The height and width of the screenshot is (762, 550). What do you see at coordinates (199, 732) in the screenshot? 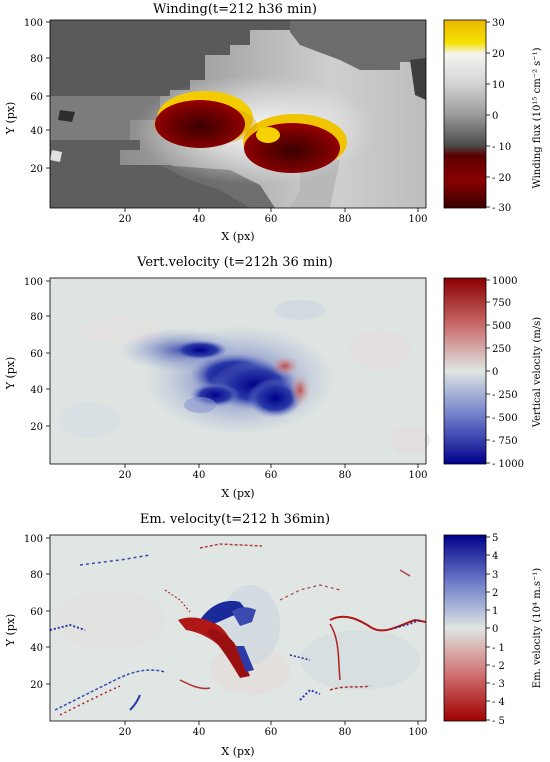
I see `emergence-velocity-x-tick-label: 40` at bounding box center [199, 732].